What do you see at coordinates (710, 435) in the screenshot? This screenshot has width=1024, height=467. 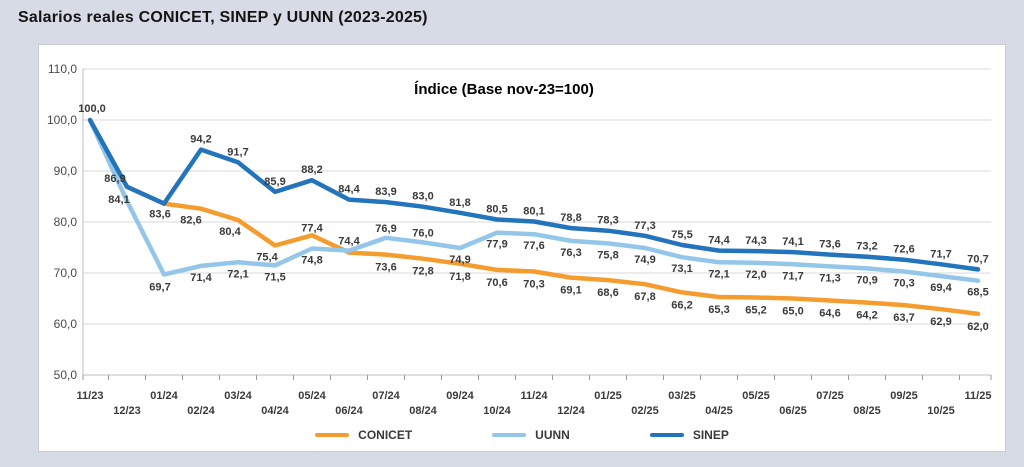 I see `legend-label: SINEP` at bounding box center [710, 435].